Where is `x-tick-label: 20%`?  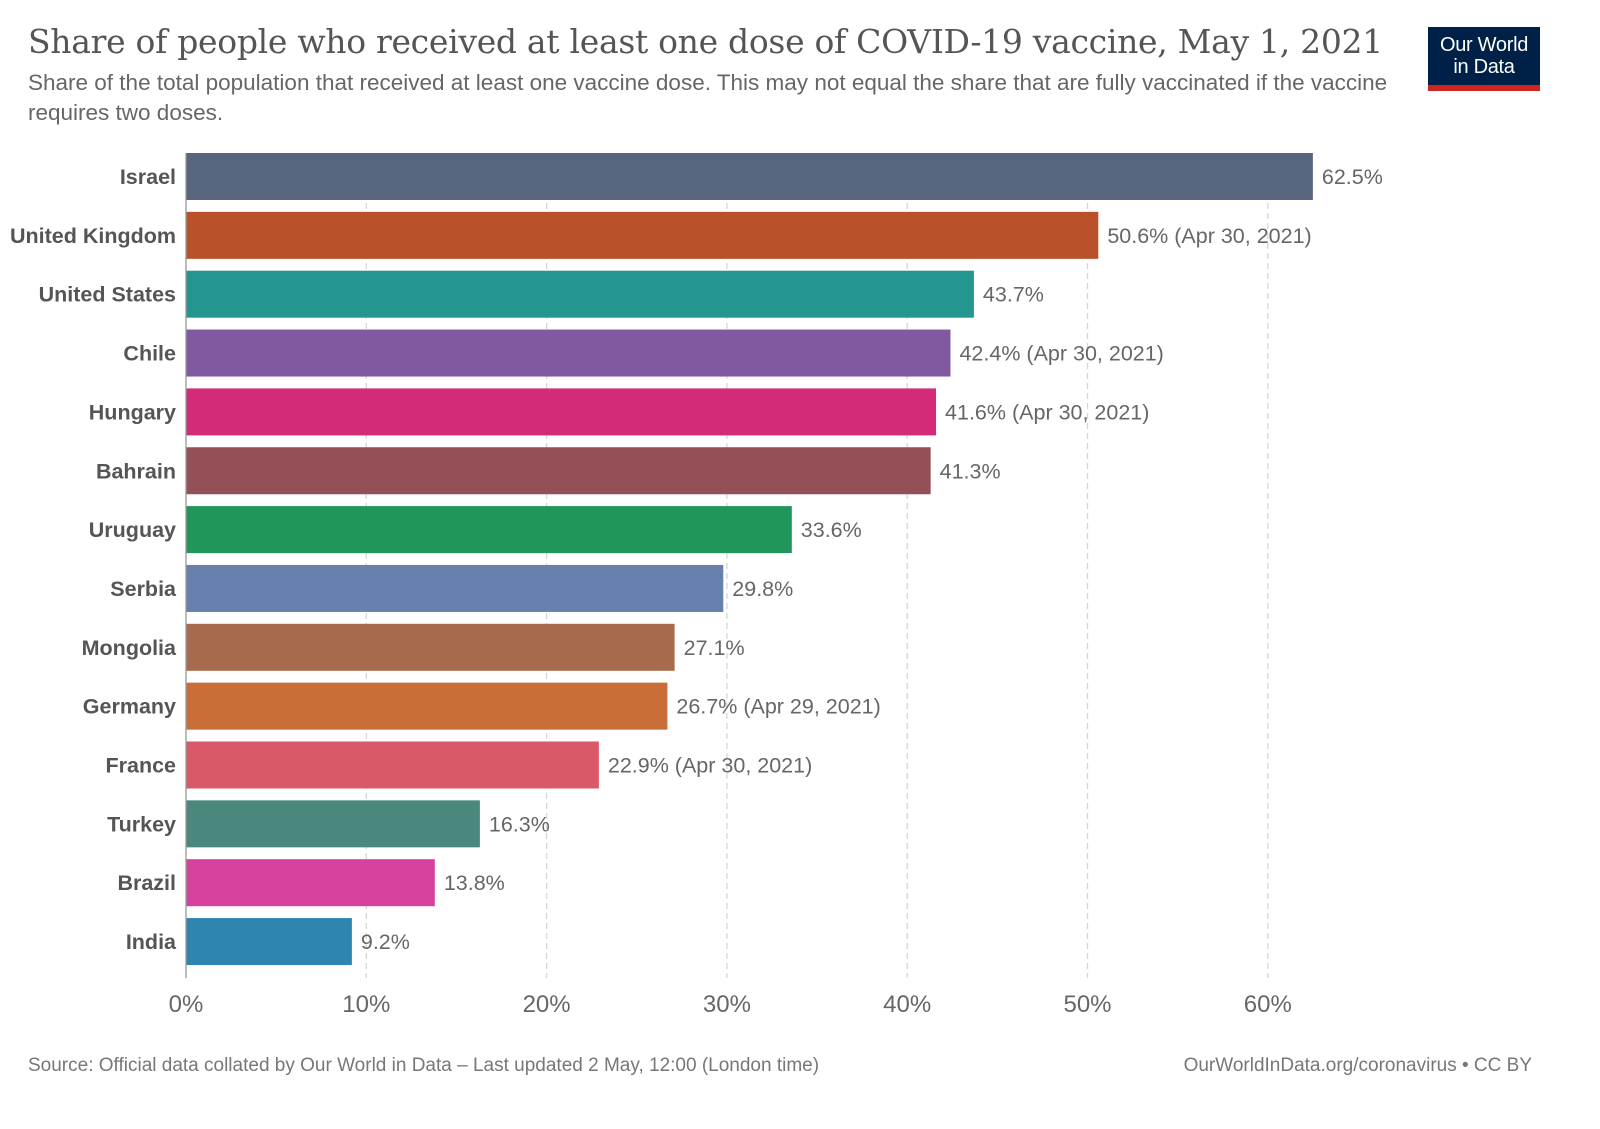 x-tick-label: 20% is located at coordinates (547, 1004).